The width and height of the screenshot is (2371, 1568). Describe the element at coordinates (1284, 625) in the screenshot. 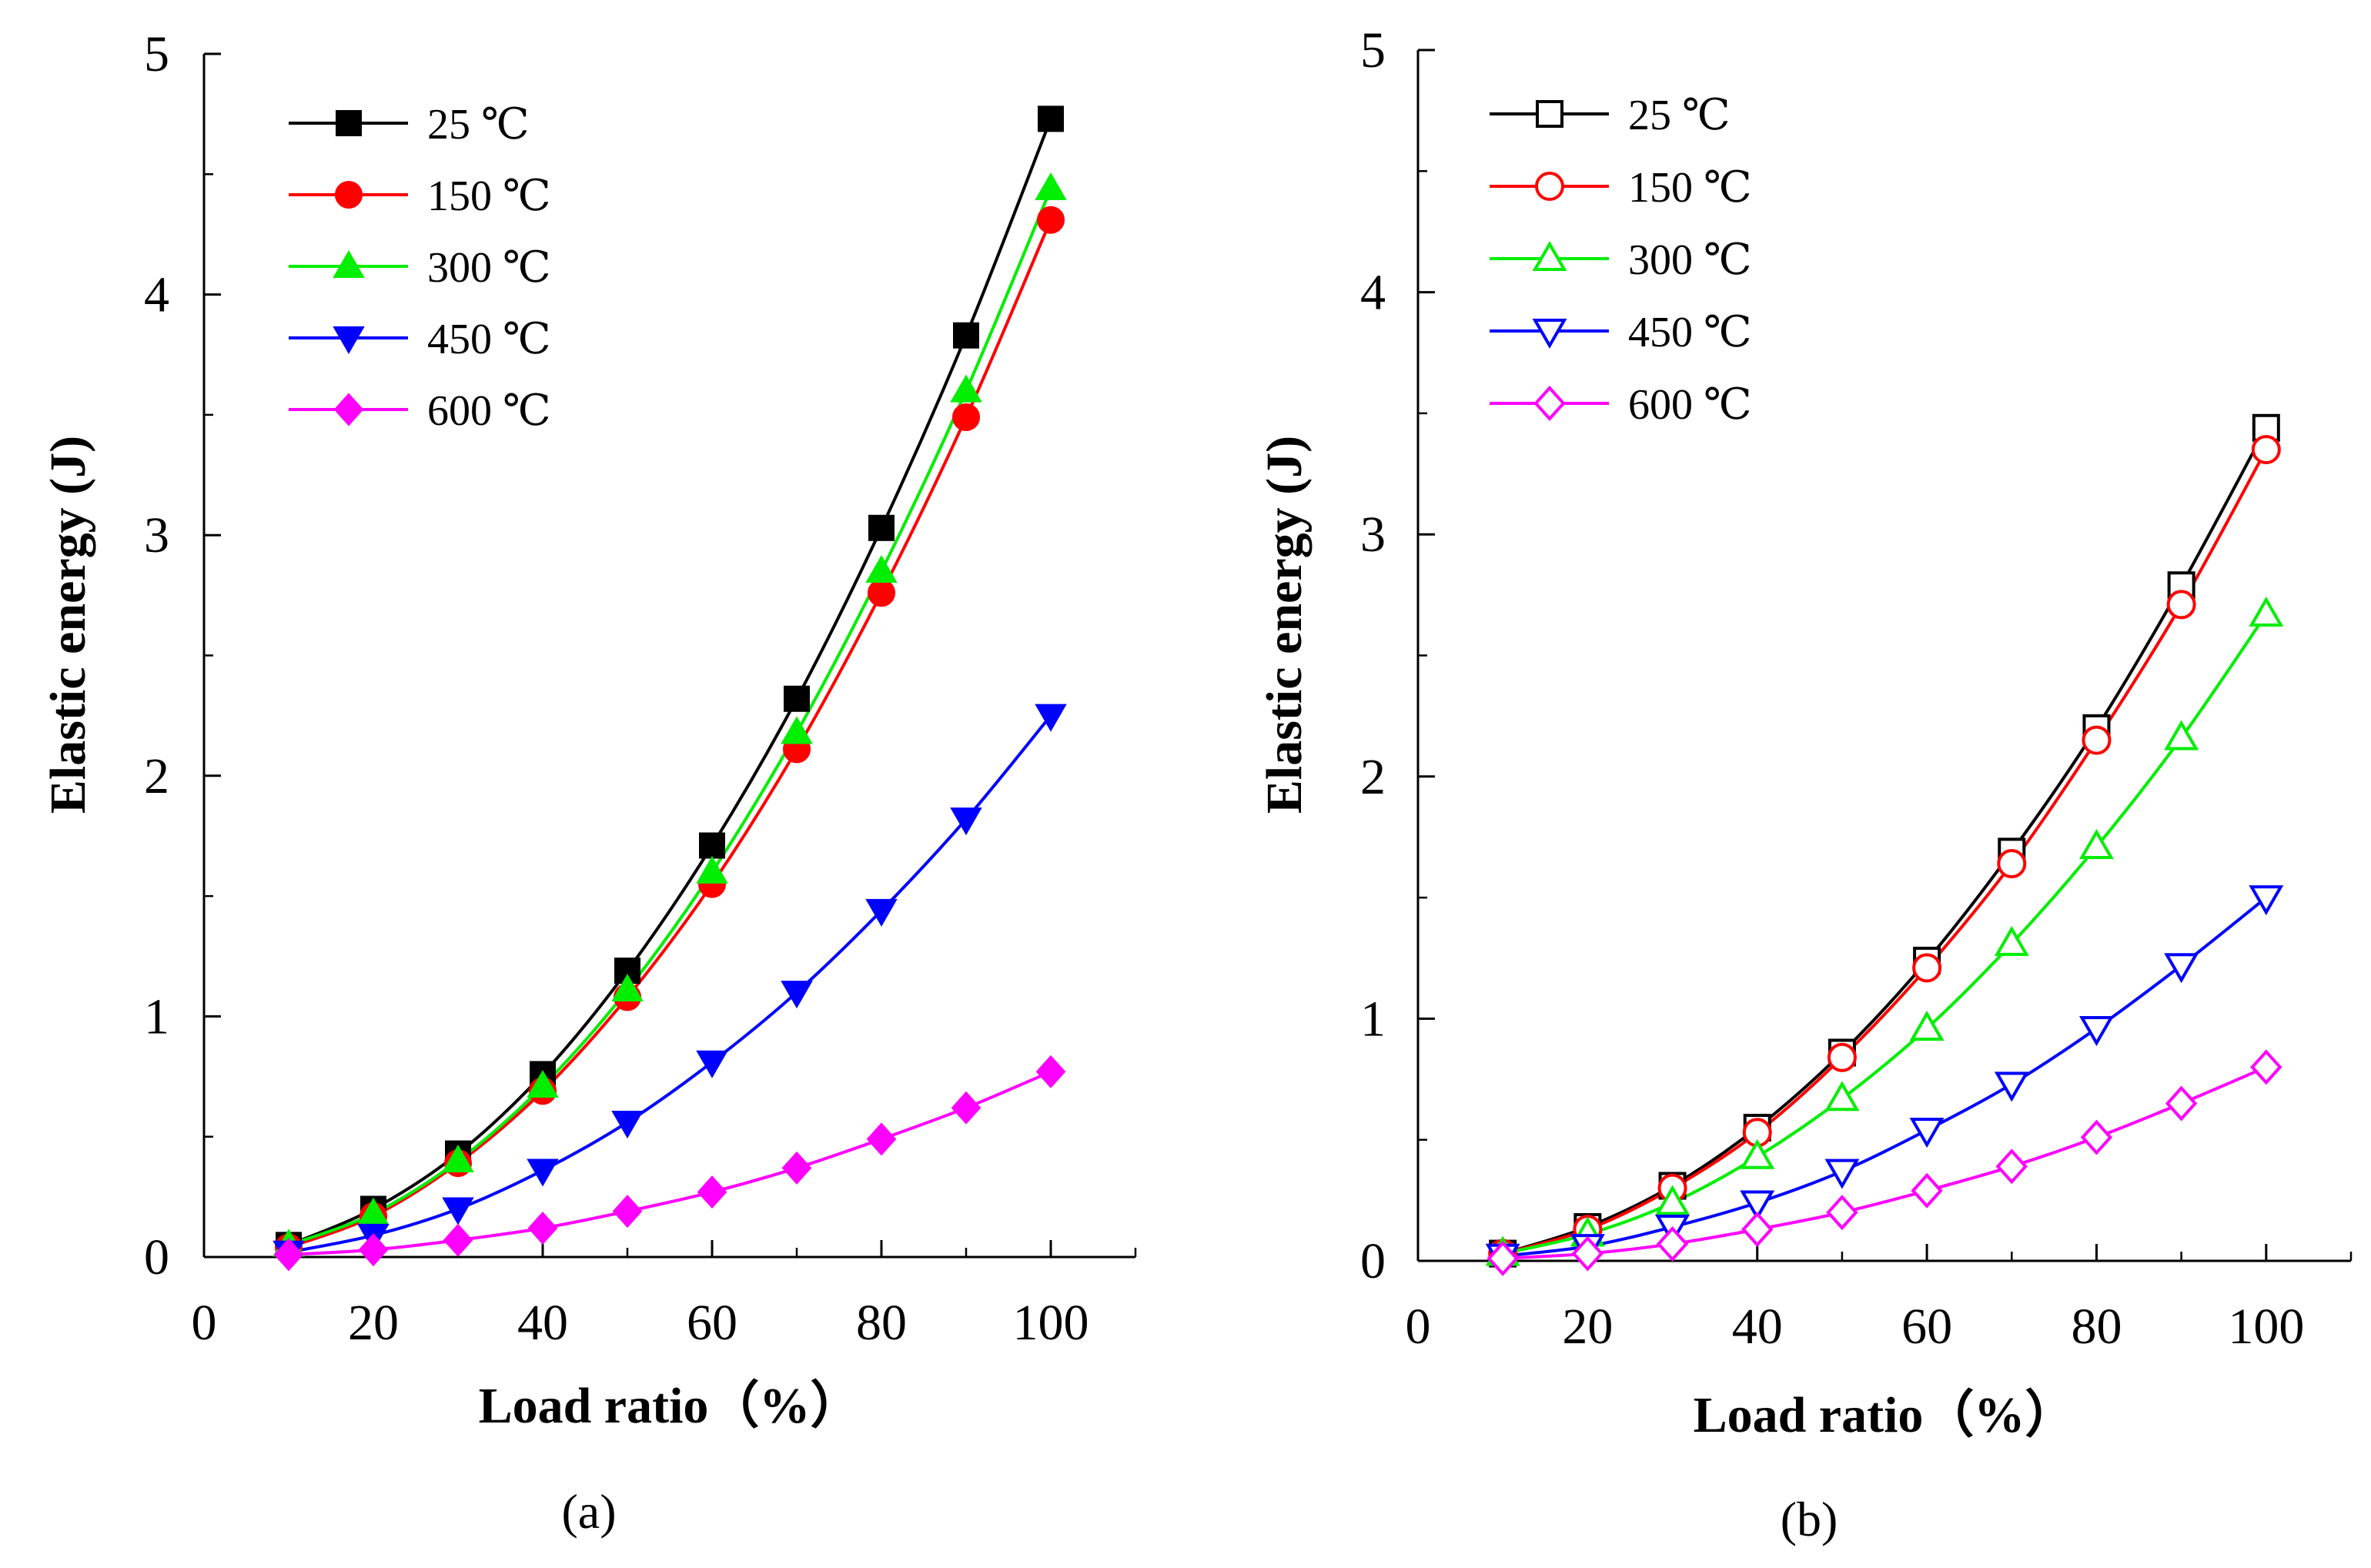

I see `y-axis-title: Elastic energy (J)` at that location.